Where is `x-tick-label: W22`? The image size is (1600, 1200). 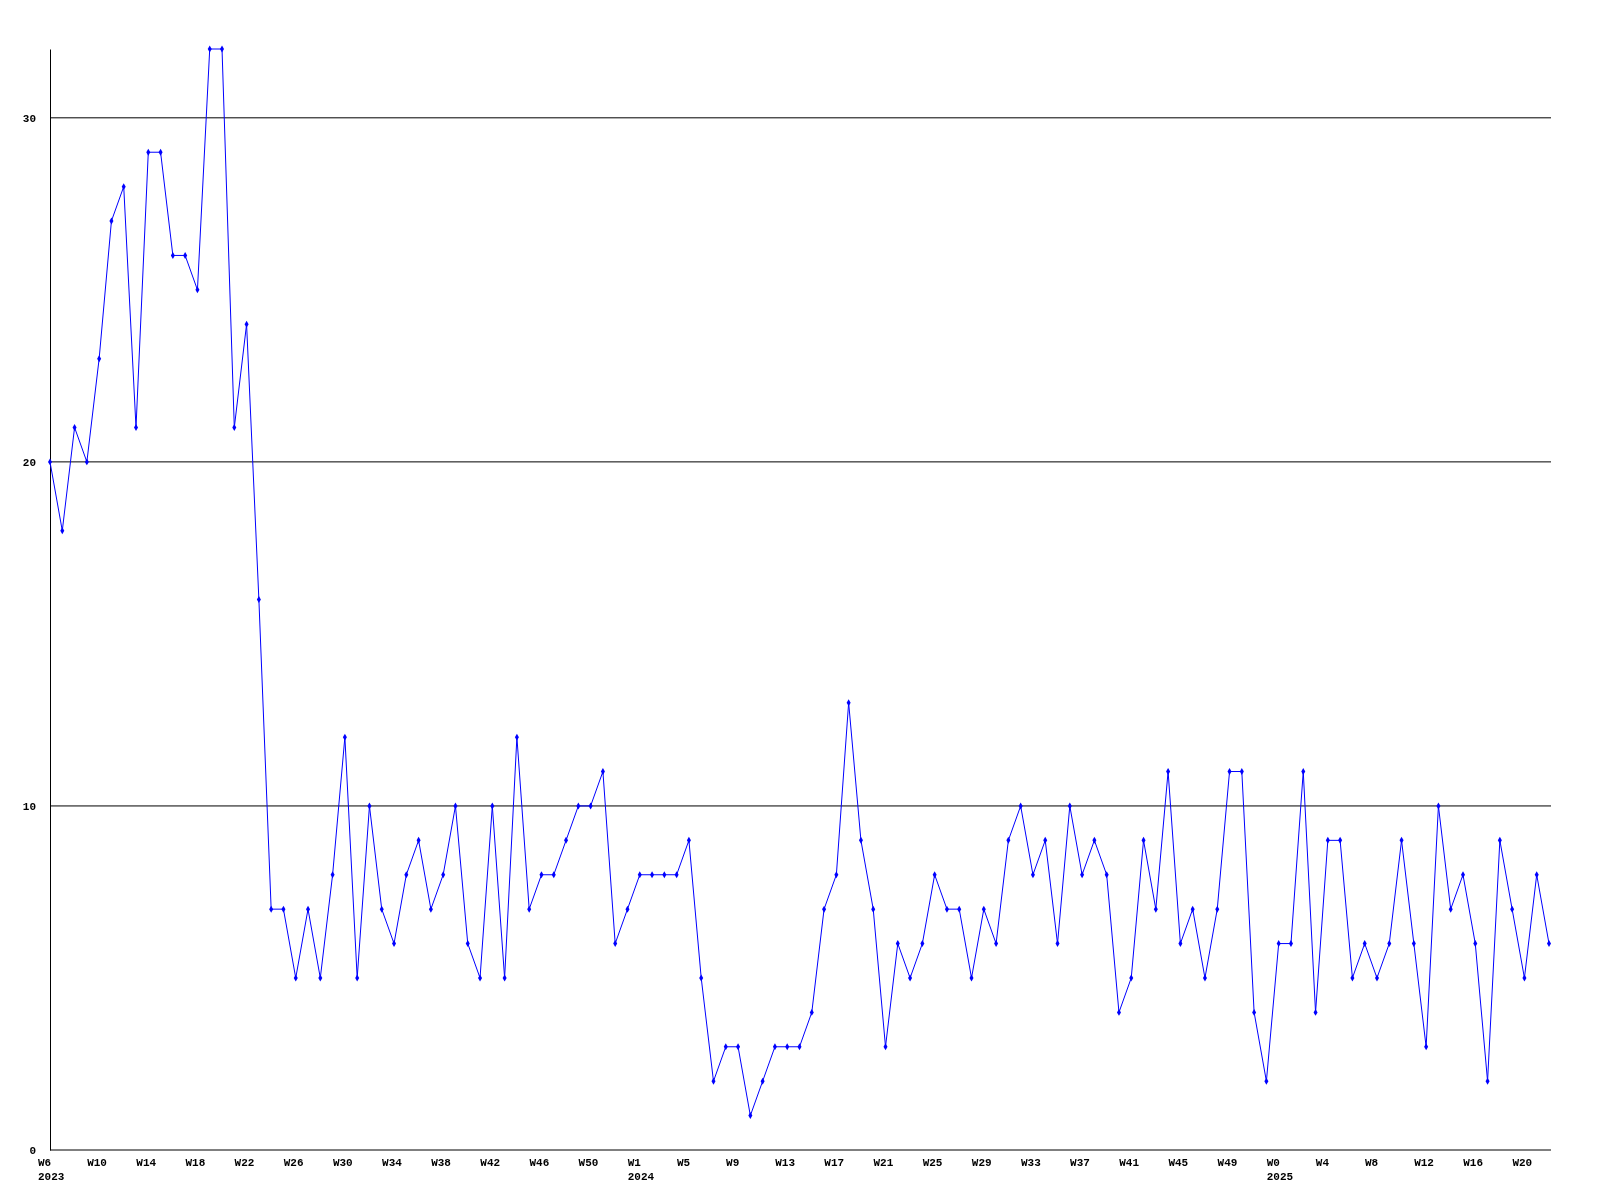
x-tick-label: W22 is located at coordinates (244, 1163).